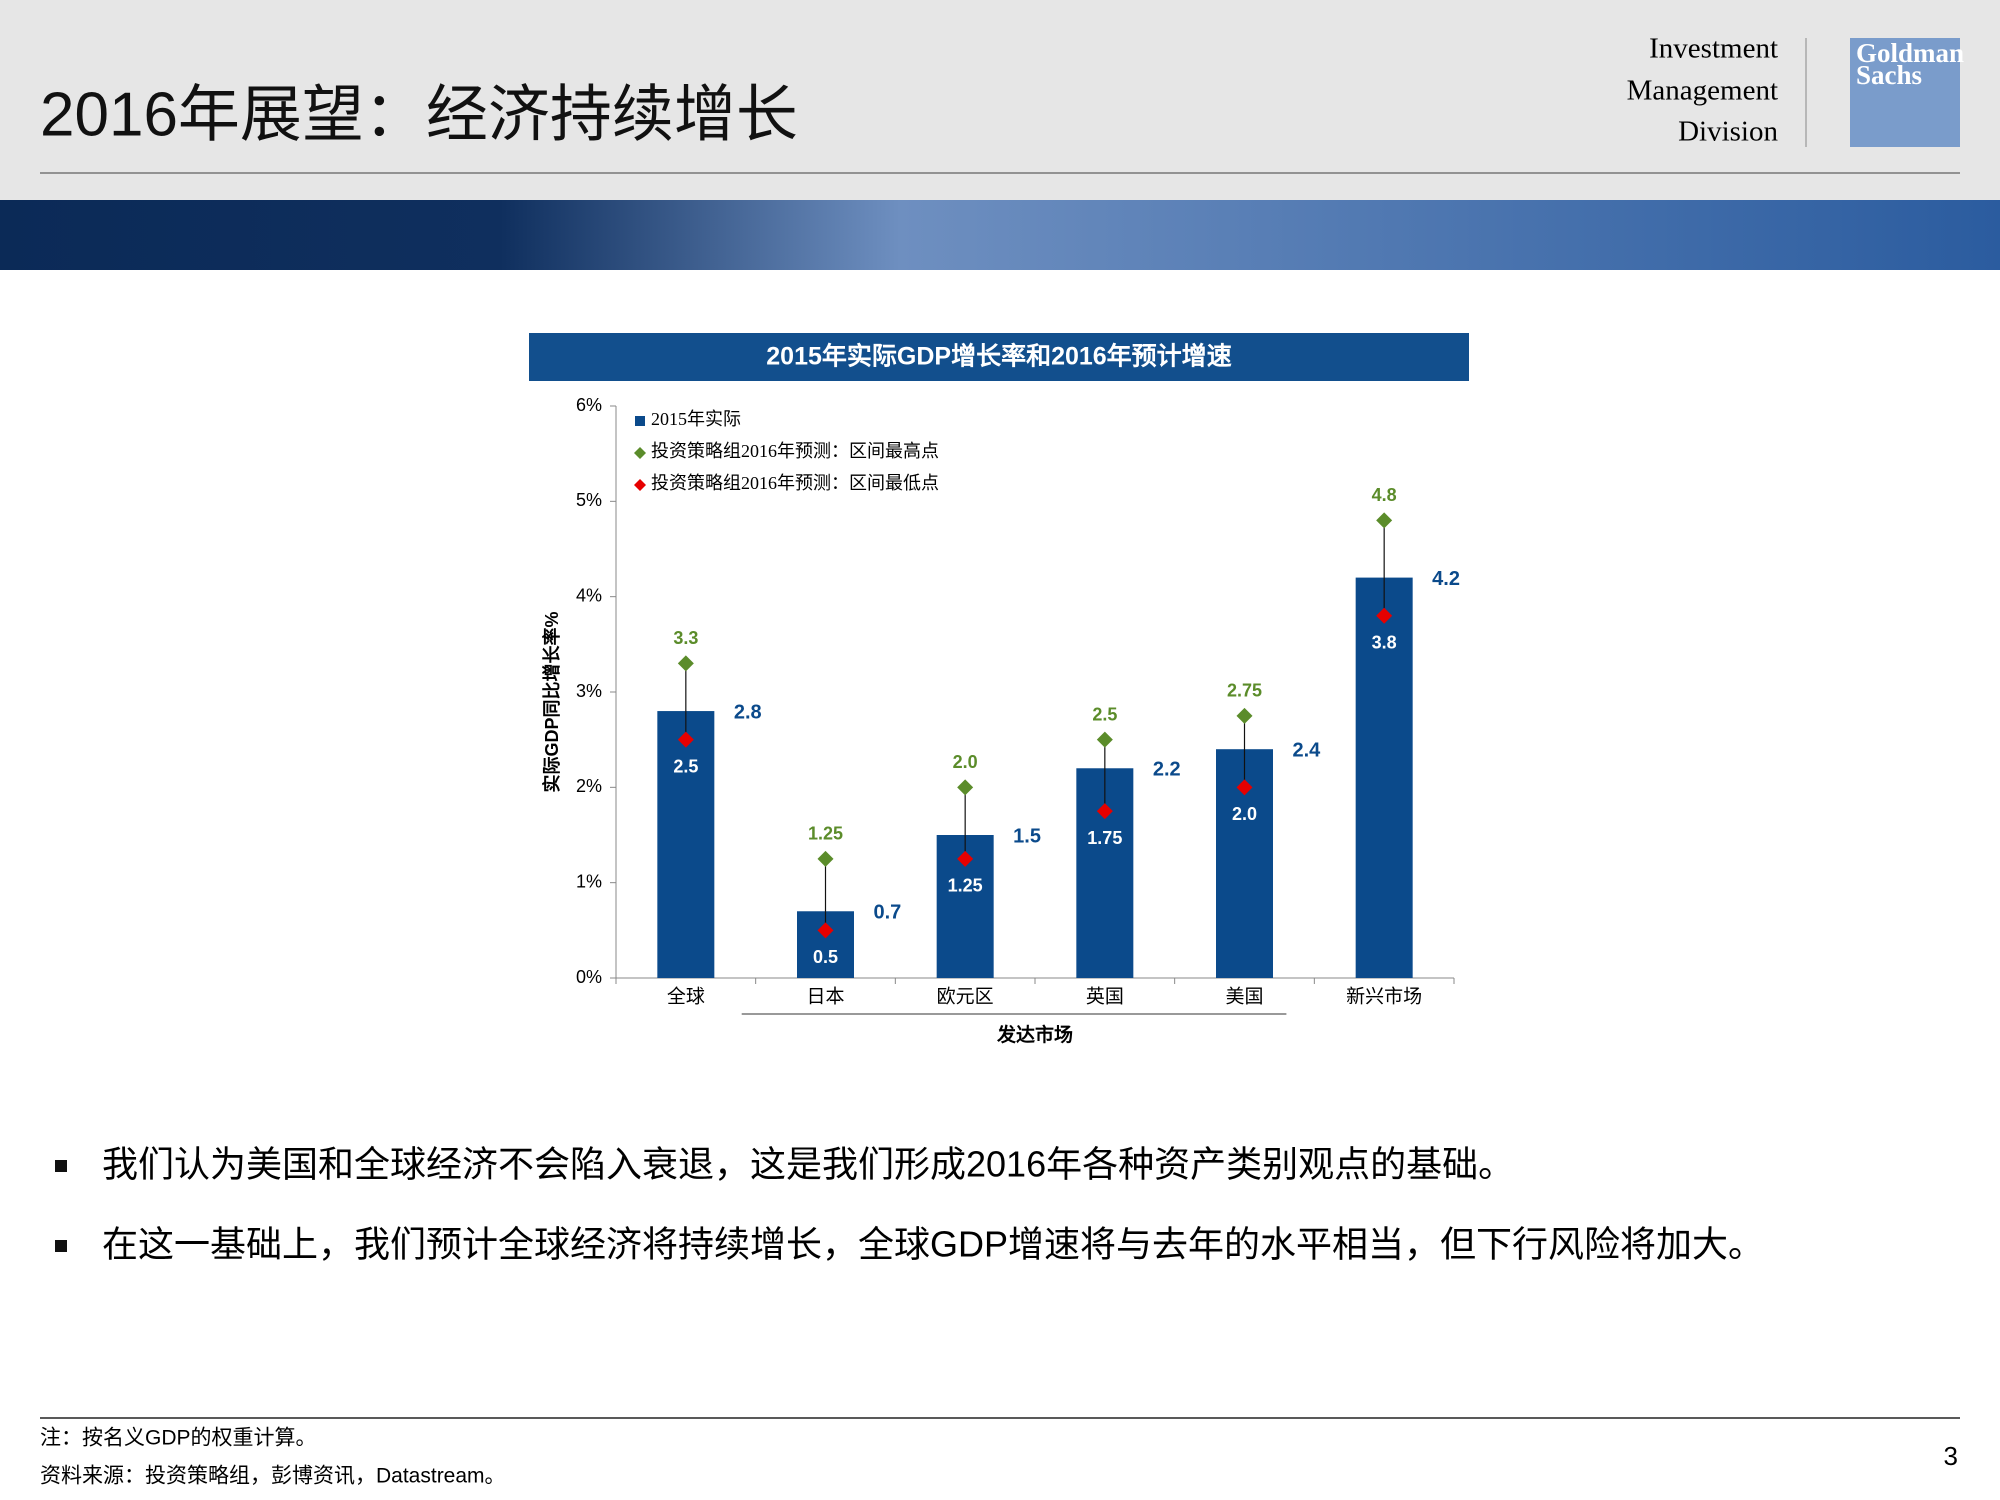  I want to click on y-tick-label: 2%, so click(589, 786).